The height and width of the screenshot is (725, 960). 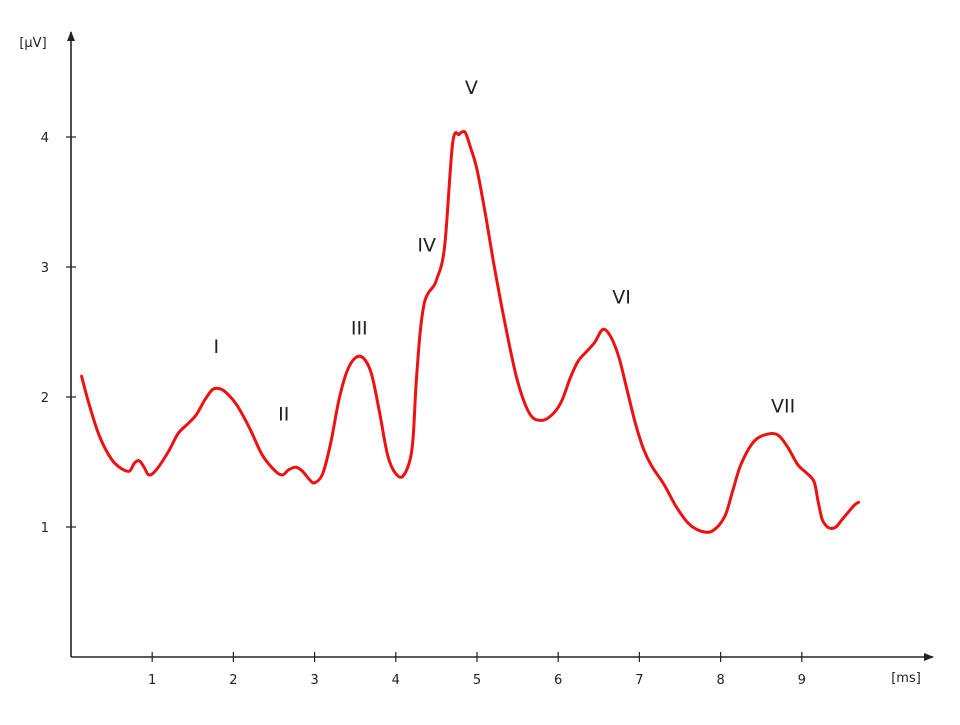 I want to click on peak-label: VI, so click(x=621, y=297).